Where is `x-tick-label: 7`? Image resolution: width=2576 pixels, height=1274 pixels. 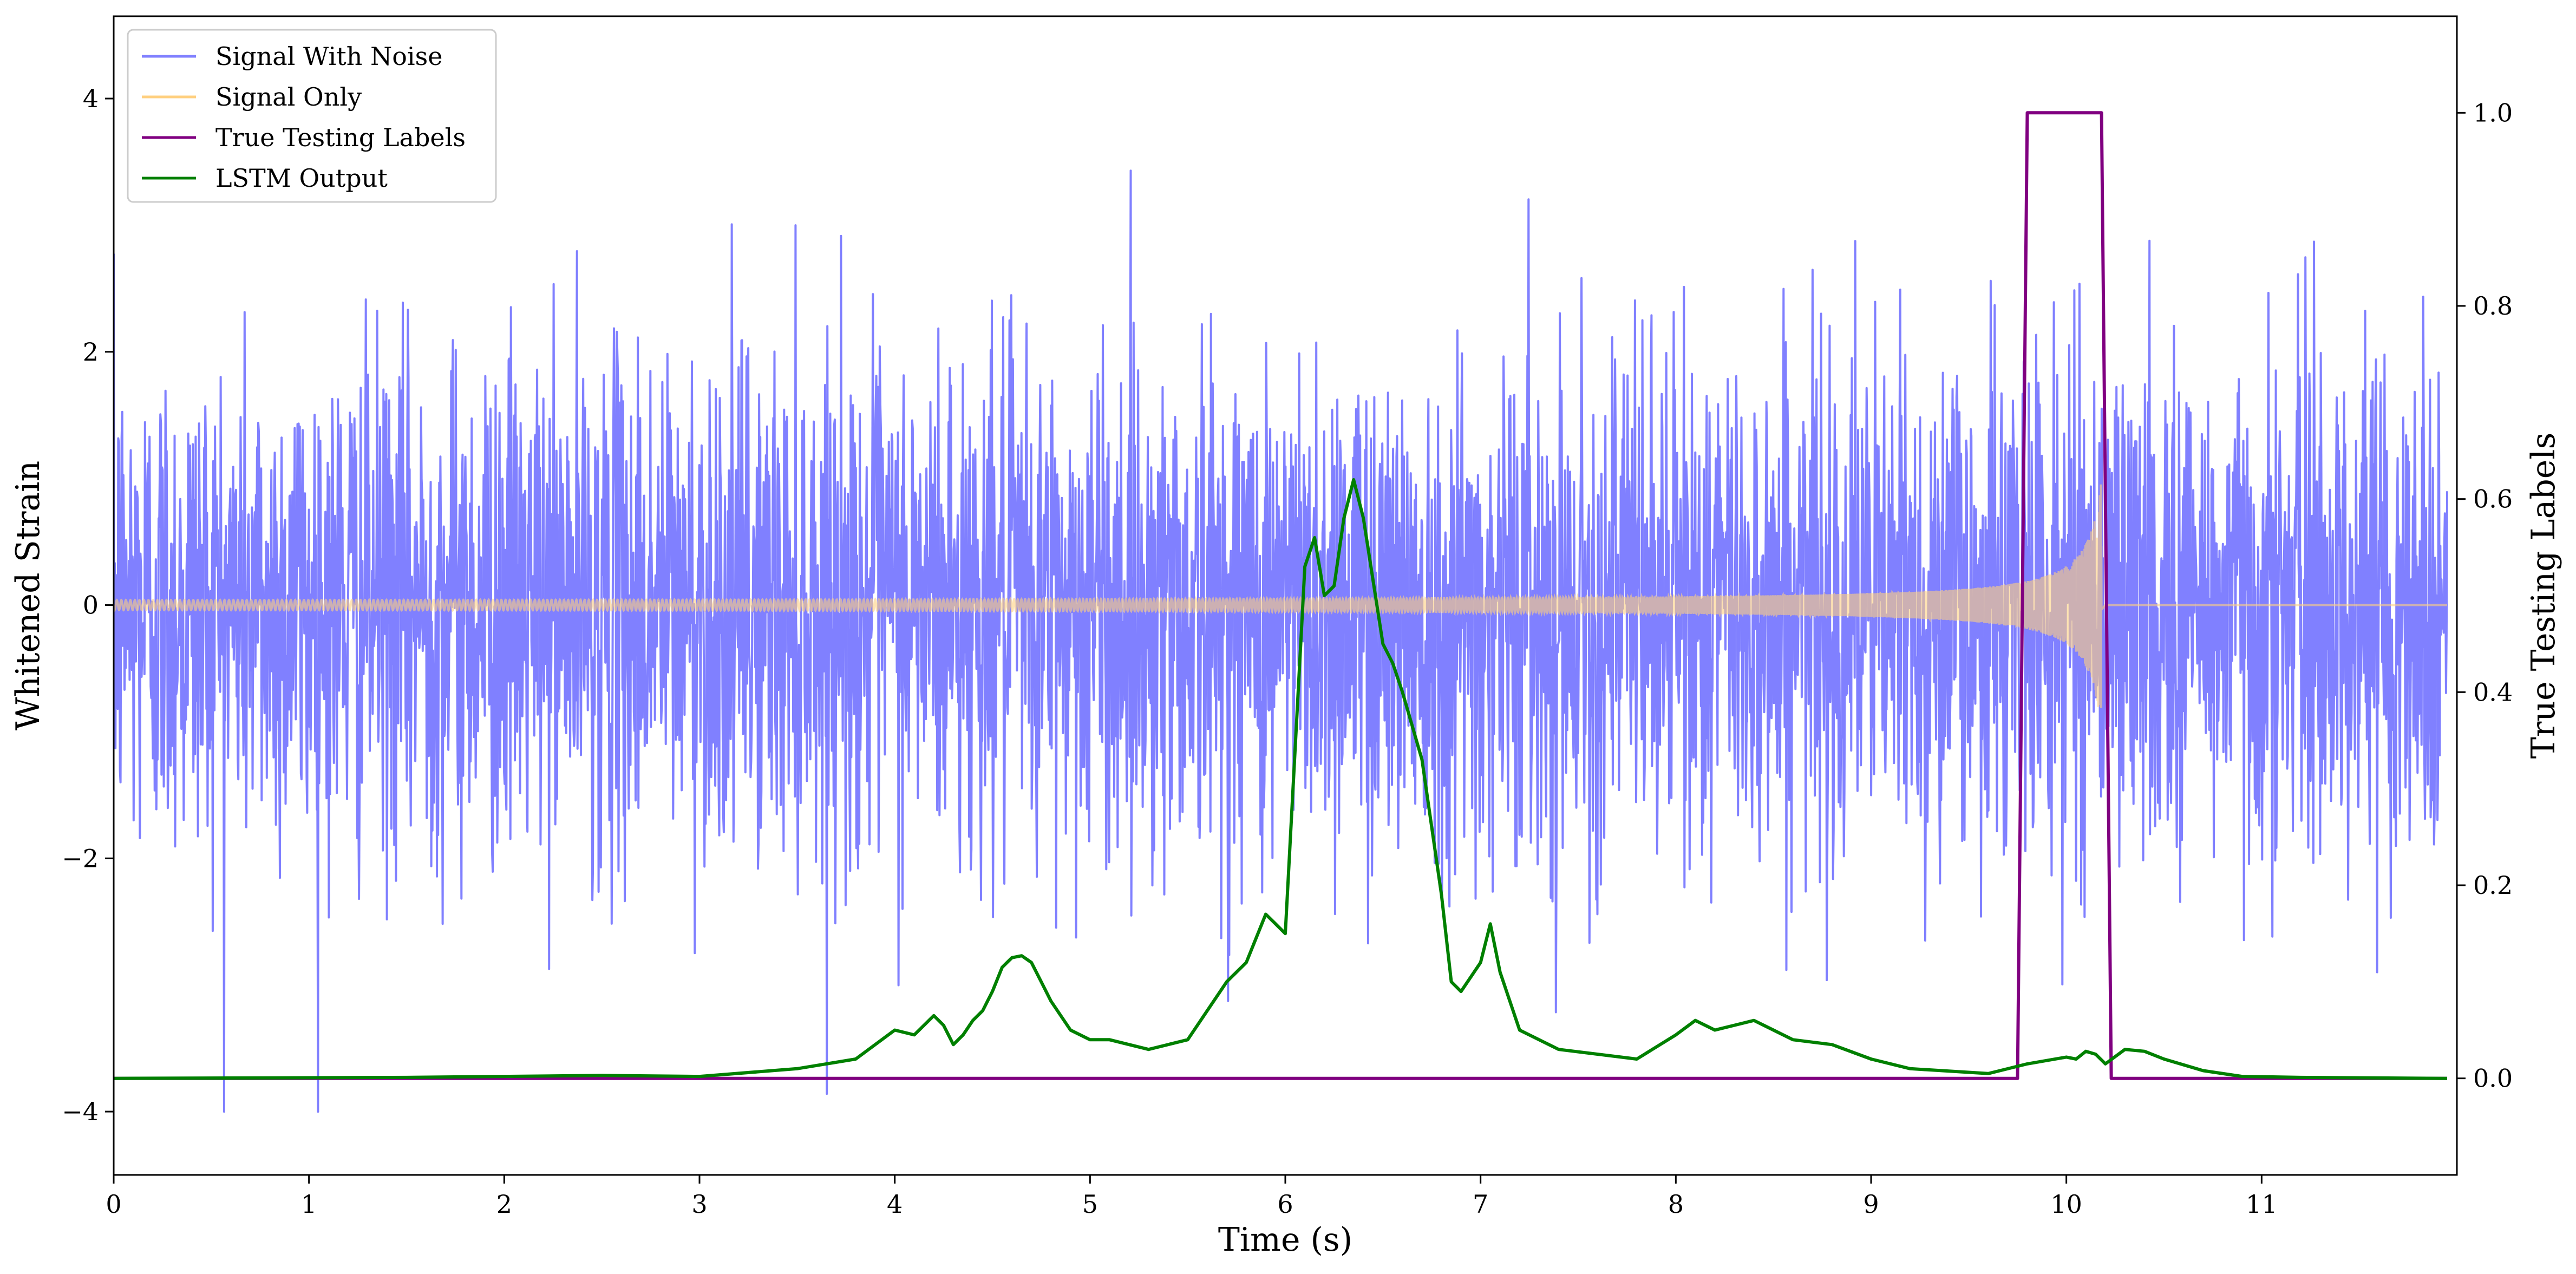
x-tick-label: 7 is located at coordinates (1481, 1204).